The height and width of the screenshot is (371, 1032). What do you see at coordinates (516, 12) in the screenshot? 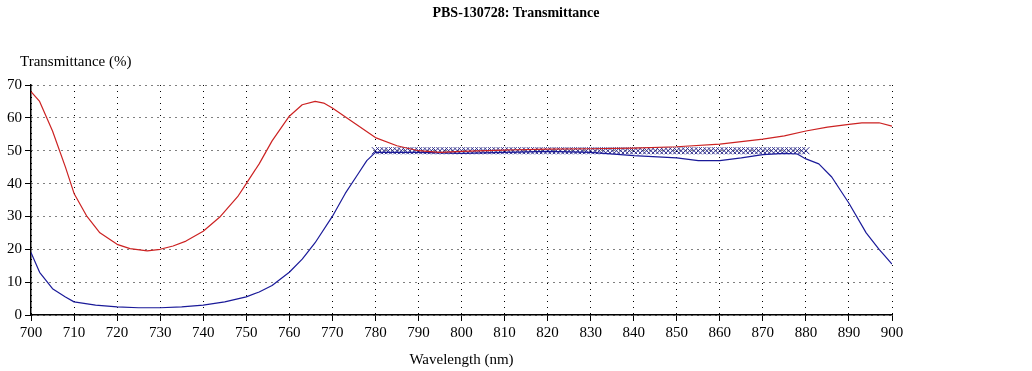
I see `chart-title: PBS-130728: Transmittance` at bounding box center [516, 12].